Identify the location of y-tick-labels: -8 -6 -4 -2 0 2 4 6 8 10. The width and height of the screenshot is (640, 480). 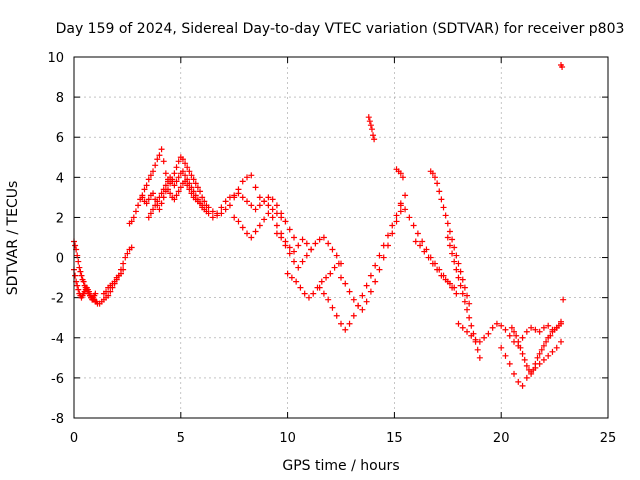
(55, 239).